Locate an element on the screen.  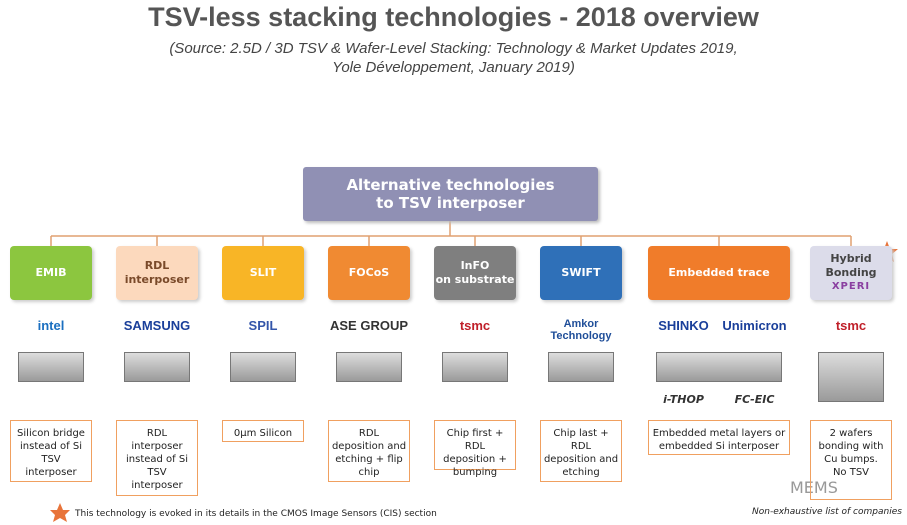
label-line: InFO is located at coordinates (475, 265).